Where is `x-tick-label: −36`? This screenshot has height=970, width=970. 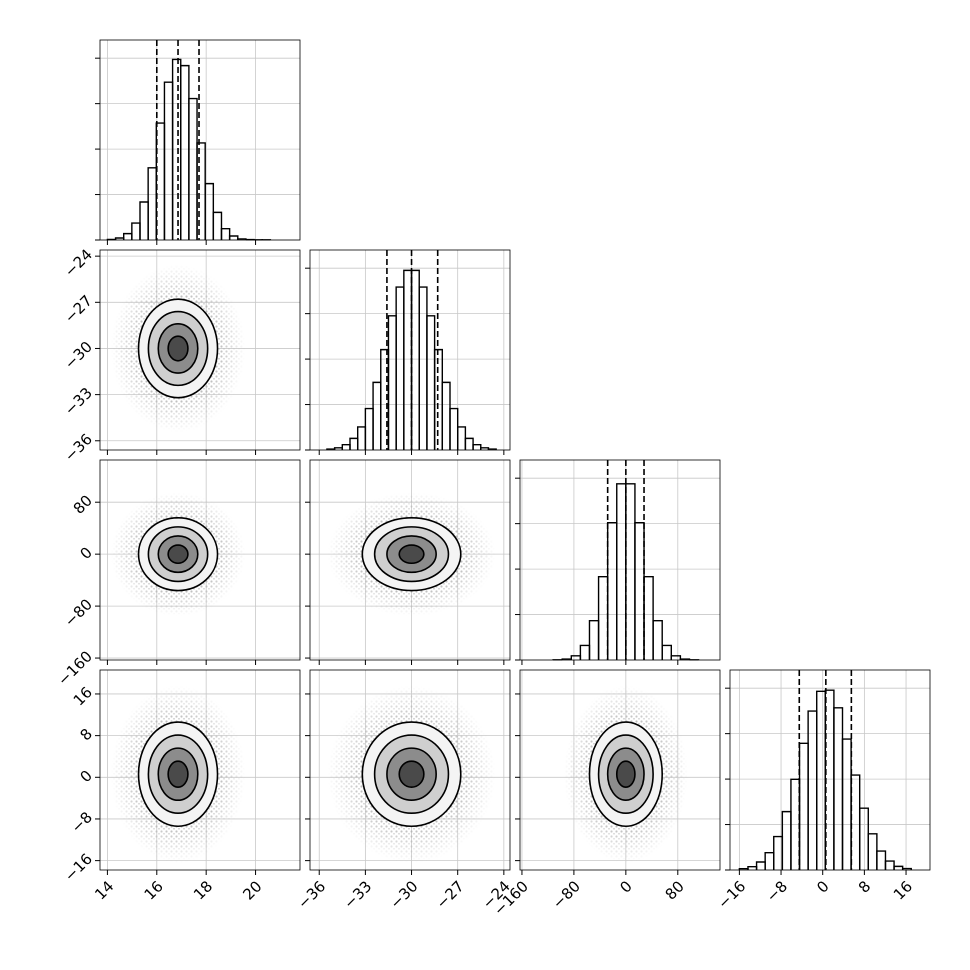
x-tick-label: −36 is located at coordinates (311, 894).